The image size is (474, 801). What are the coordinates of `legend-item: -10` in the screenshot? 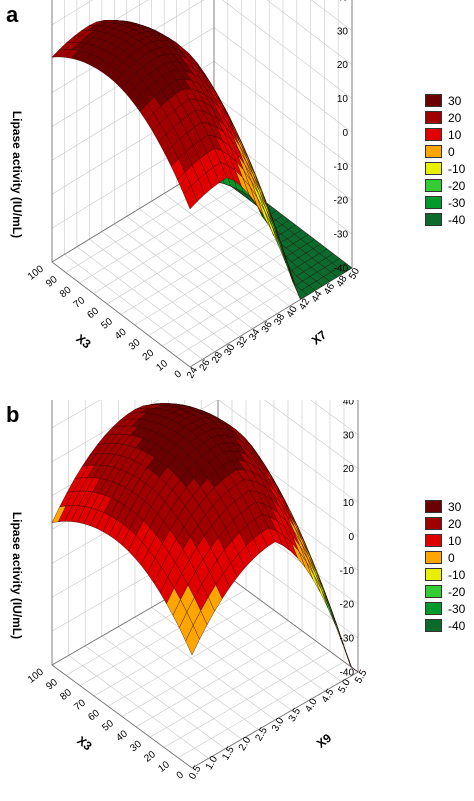 It's located at (449, 168).